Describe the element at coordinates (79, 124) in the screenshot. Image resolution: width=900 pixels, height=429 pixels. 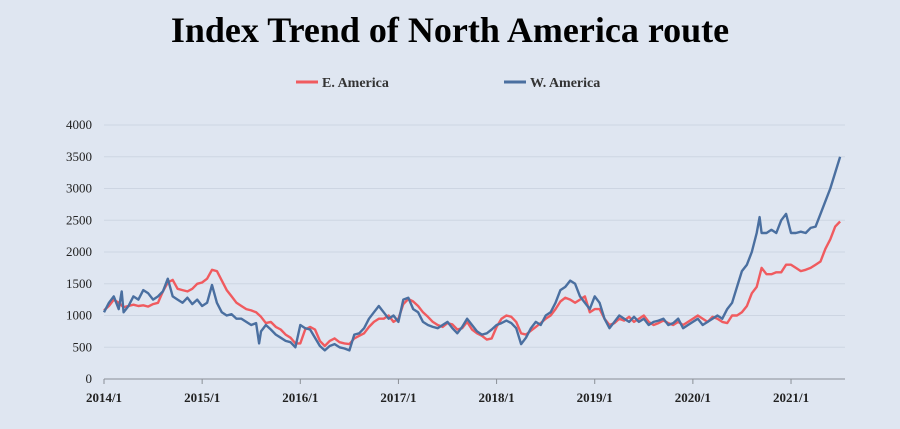
I see `y-tick-label: 4000` at that location.